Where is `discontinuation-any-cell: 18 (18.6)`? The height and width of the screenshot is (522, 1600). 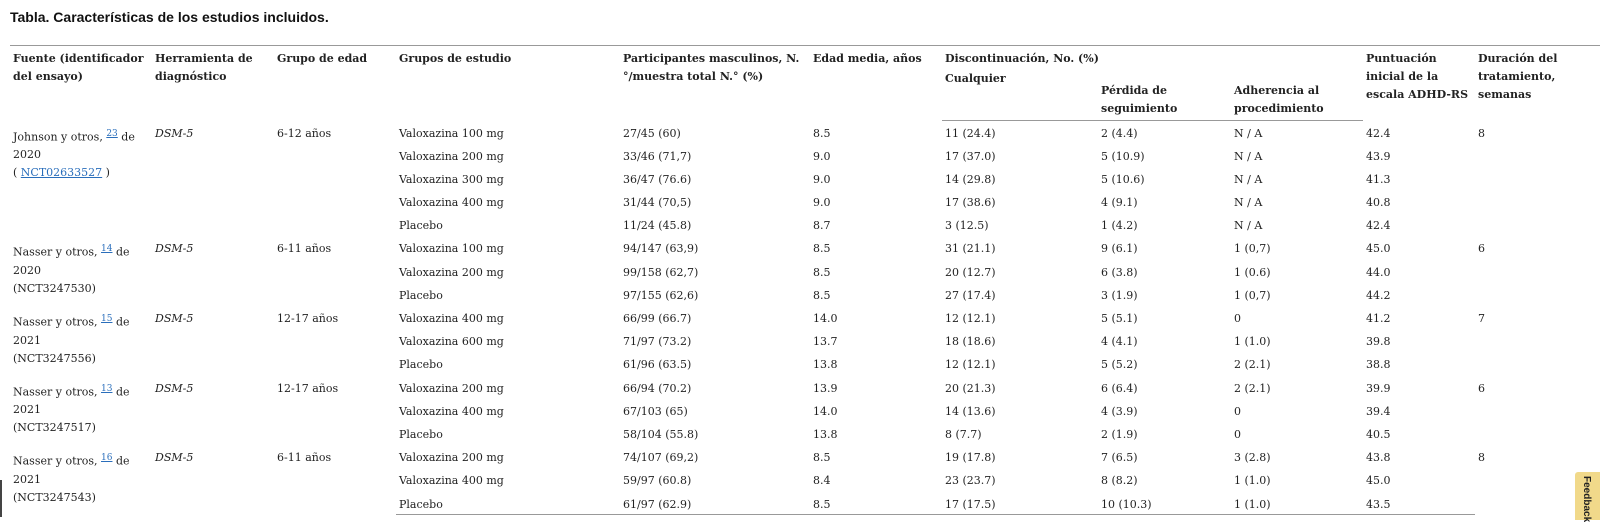
discontinuation-any-cell: 18 (18.6) is located at coordinates (970, 342).